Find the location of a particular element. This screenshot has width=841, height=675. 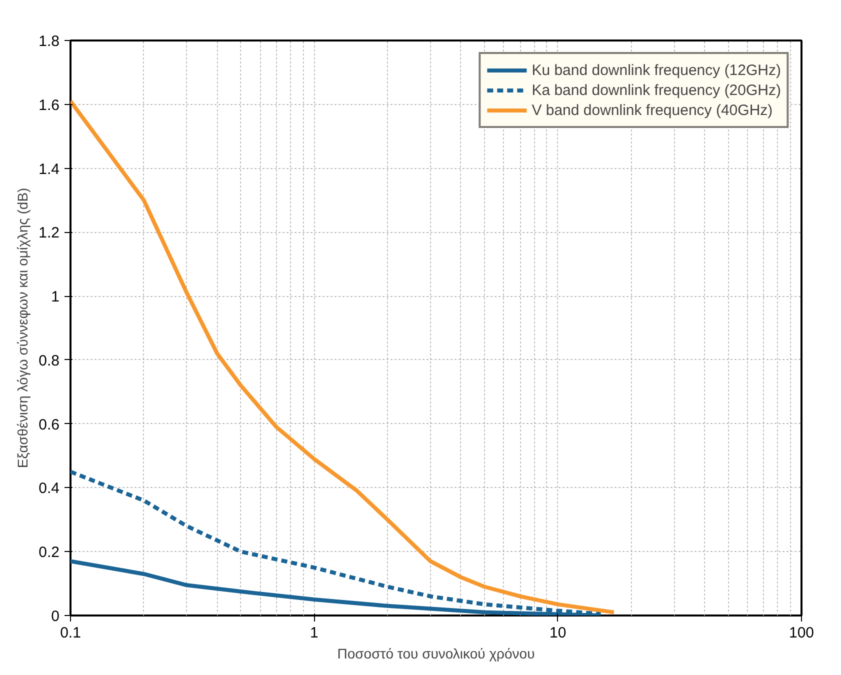

y-tick-label: 0.2 is located at coordinates (49, 553).